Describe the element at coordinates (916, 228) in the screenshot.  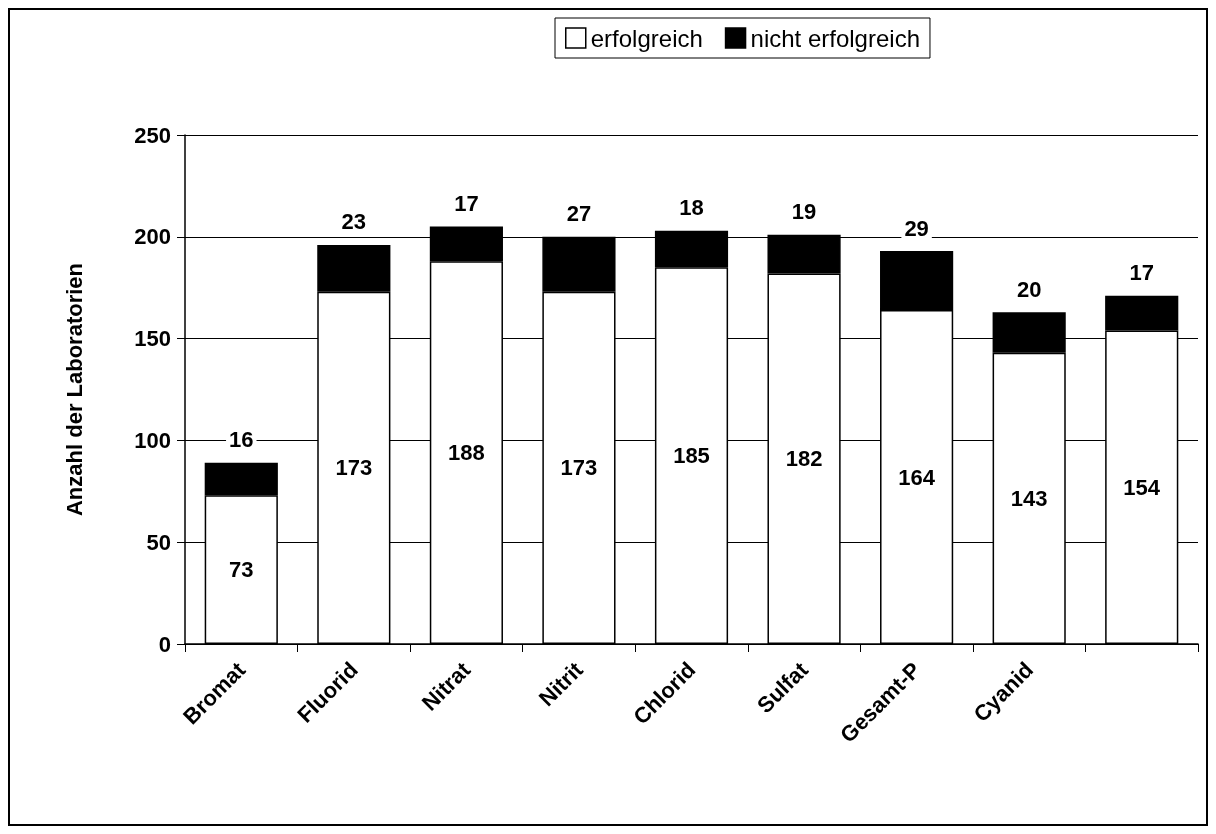
I see `data-label: 29` at that location.